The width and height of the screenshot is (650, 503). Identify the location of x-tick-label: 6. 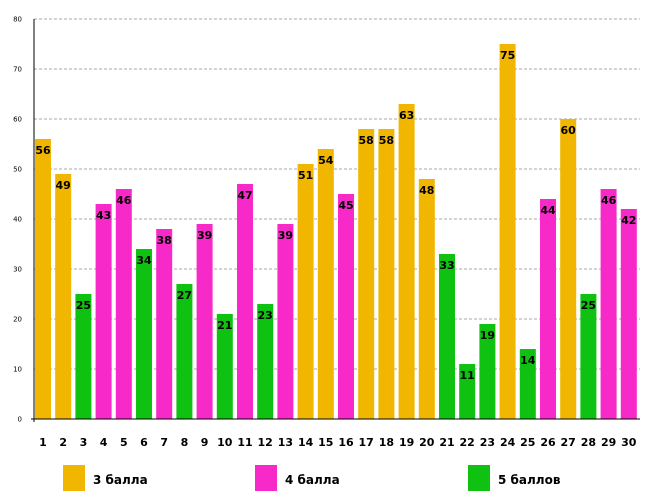
(144, 442).